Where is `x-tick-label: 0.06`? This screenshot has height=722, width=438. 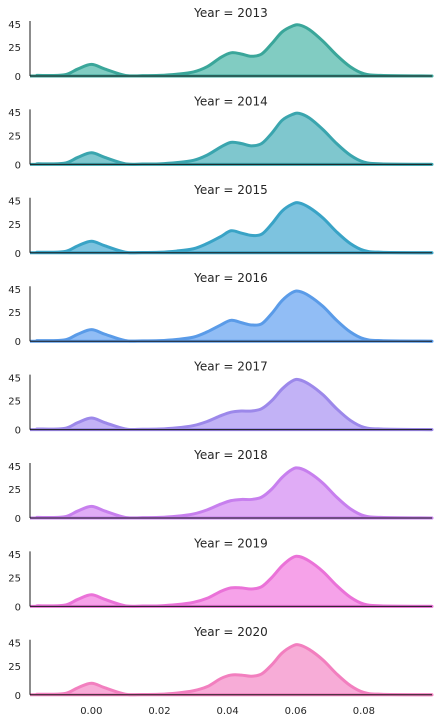
x-tick-label: 0.06 is located at coordinates (296, 711).